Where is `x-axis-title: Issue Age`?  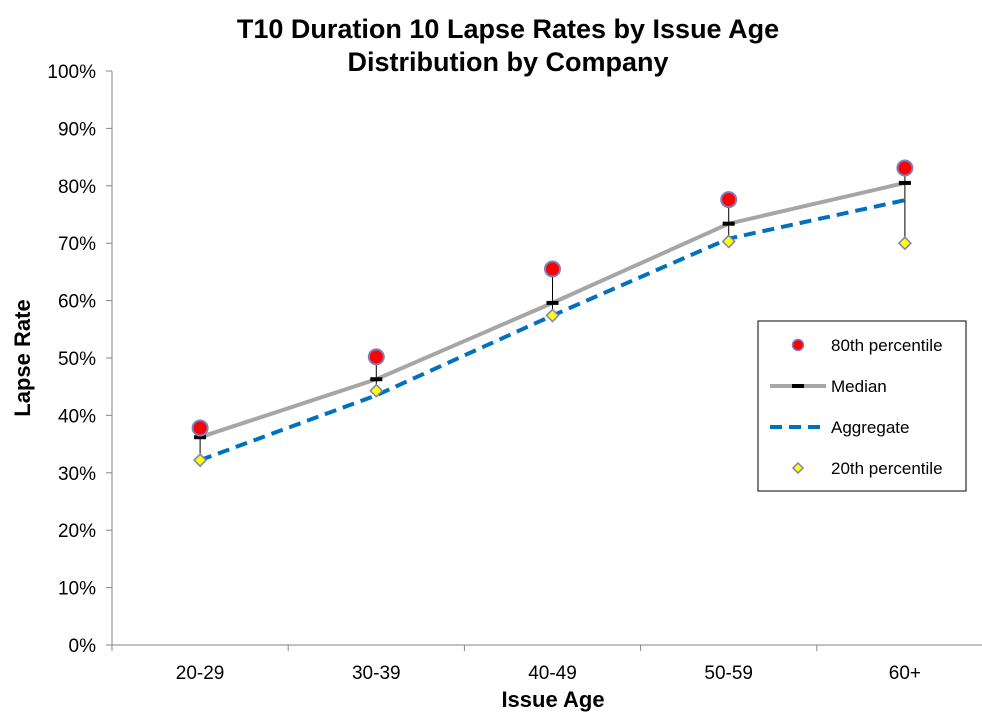 x-axis-title: Issue Age is located at coordinates (552, 699).